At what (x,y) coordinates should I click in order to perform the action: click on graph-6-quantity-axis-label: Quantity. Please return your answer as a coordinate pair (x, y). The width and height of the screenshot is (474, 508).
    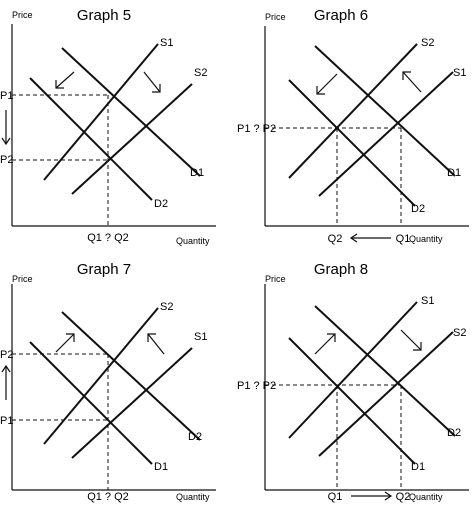
    Looking at the image, I should click on (426, 239).